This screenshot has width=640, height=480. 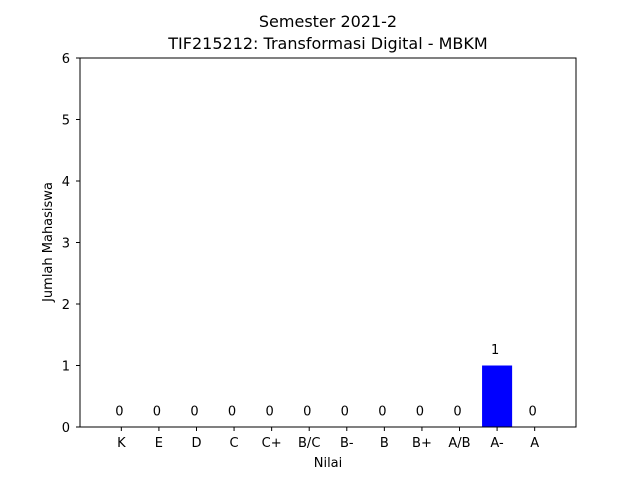 I want to click on x-tick-label-B/C: B/C, so click(x=309, y=443).